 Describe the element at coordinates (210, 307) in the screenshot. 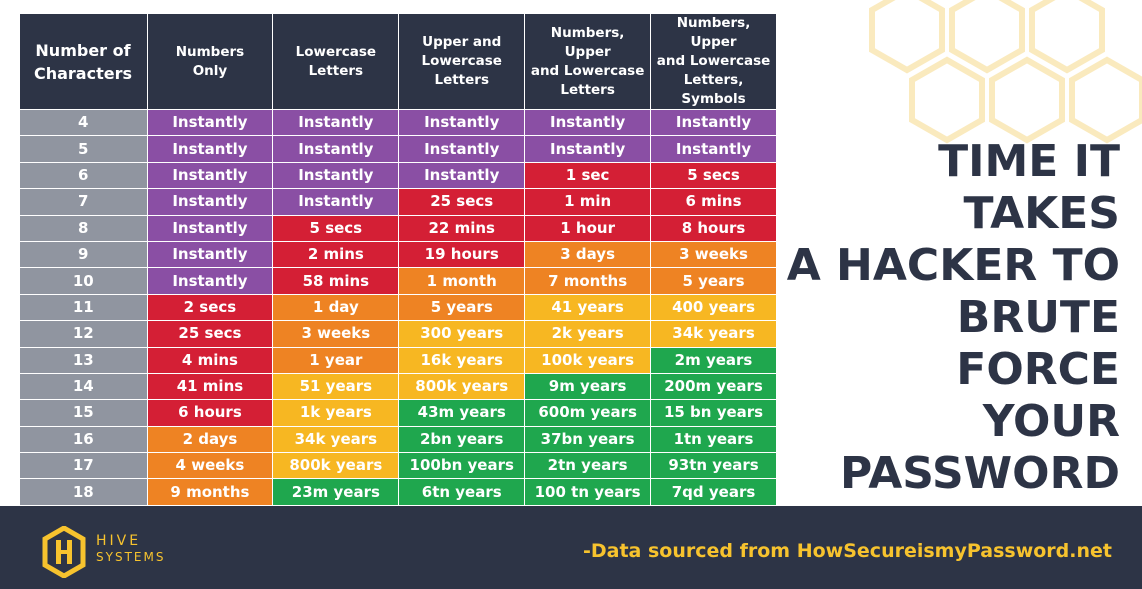

I see `time-cell: 2 secs` at that location.